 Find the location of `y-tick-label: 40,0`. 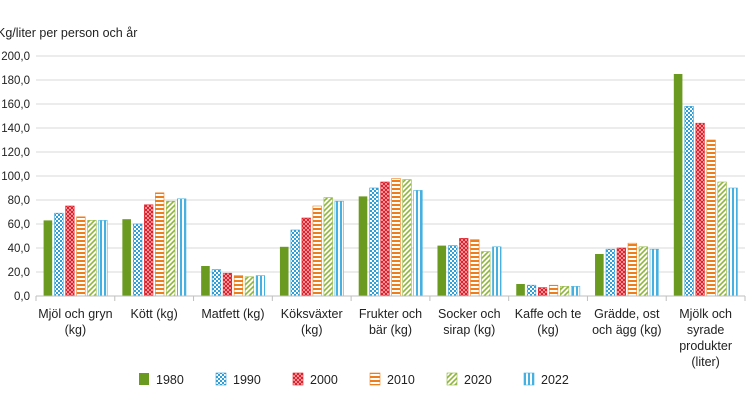

y-tick-label: 40,0 is located at coordinates (19, 249).